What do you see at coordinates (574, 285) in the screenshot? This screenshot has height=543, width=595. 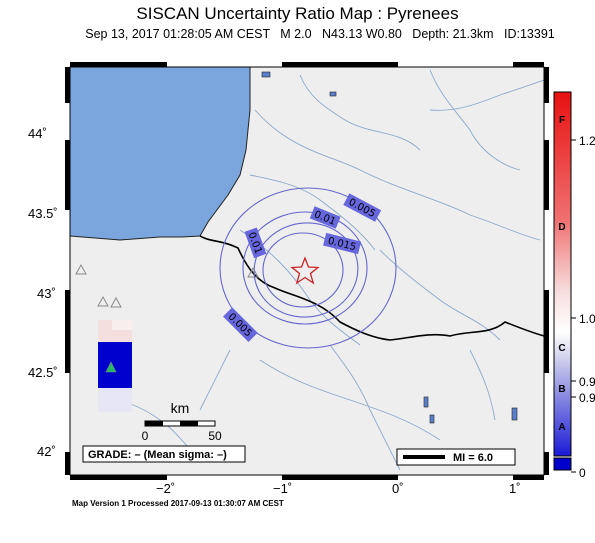 I see `colorbar: F D C B A 1.2 1.0 0.9 0.9 0` at bounding box center [574, 285].